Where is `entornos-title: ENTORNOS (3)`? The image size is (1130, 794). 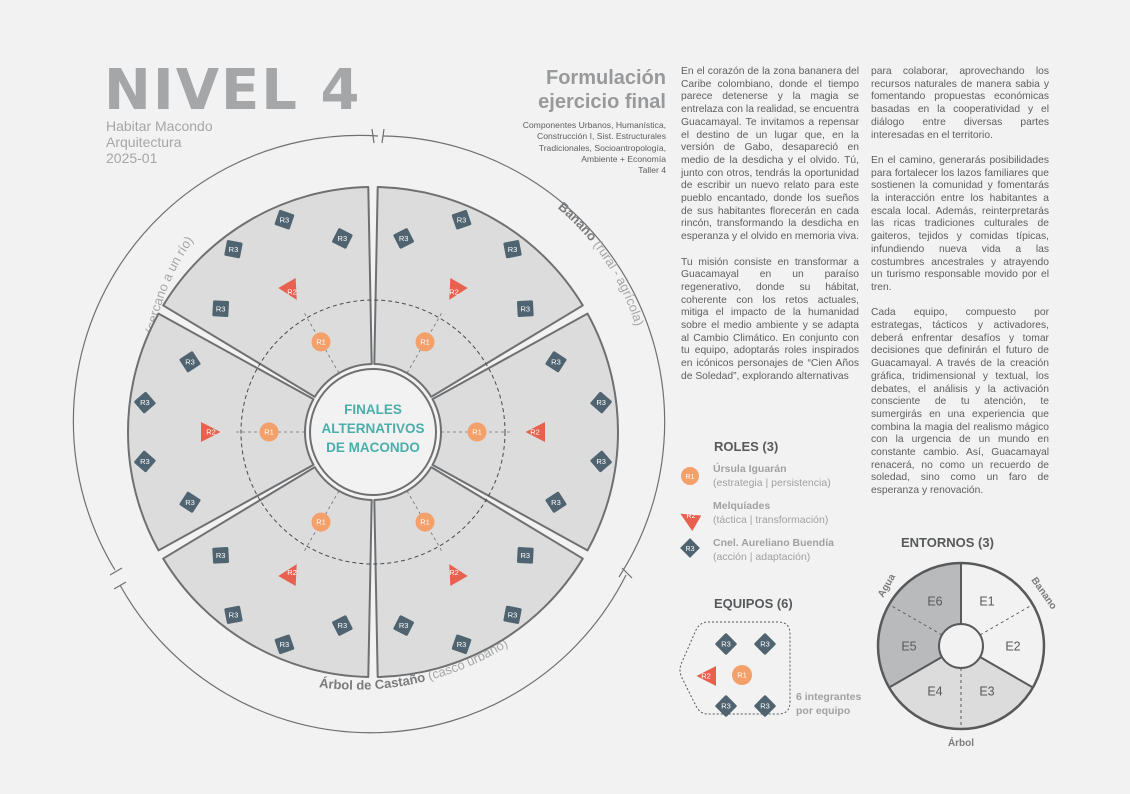 entornos-title: ENTORNOS (3) is located at coordinates (947, 542).